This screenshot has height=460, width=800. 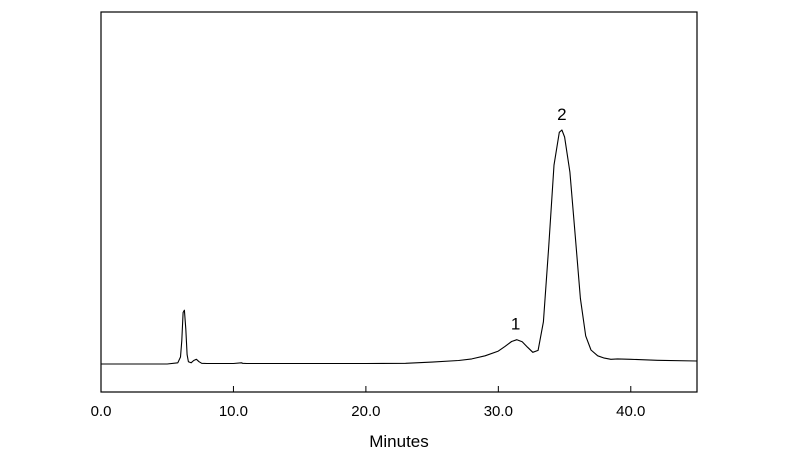 I want to click on x-tick-label: 40.0, so click(x=630, y=411).